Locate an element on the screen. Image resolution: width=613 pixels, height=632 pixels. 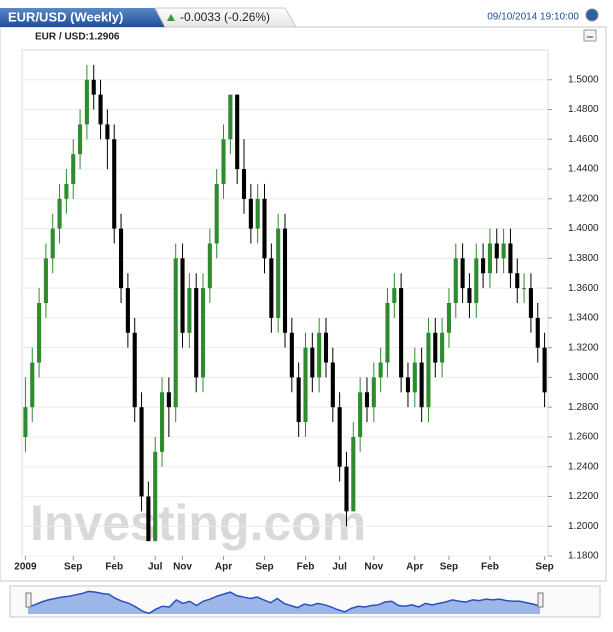
y-tick-label: 1.3000 is located at coordinates (583, 377).